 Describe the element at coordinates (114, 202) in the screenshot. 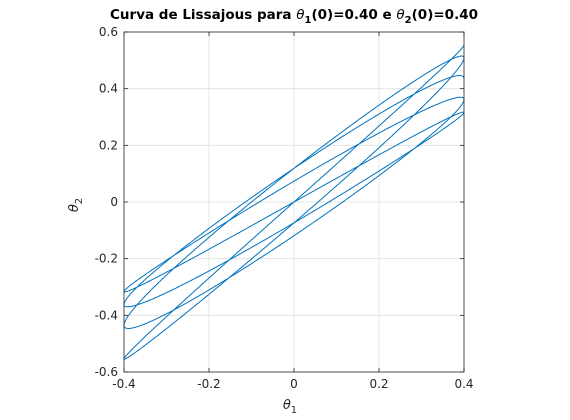

I see `y-tick-label: 0` at that location.